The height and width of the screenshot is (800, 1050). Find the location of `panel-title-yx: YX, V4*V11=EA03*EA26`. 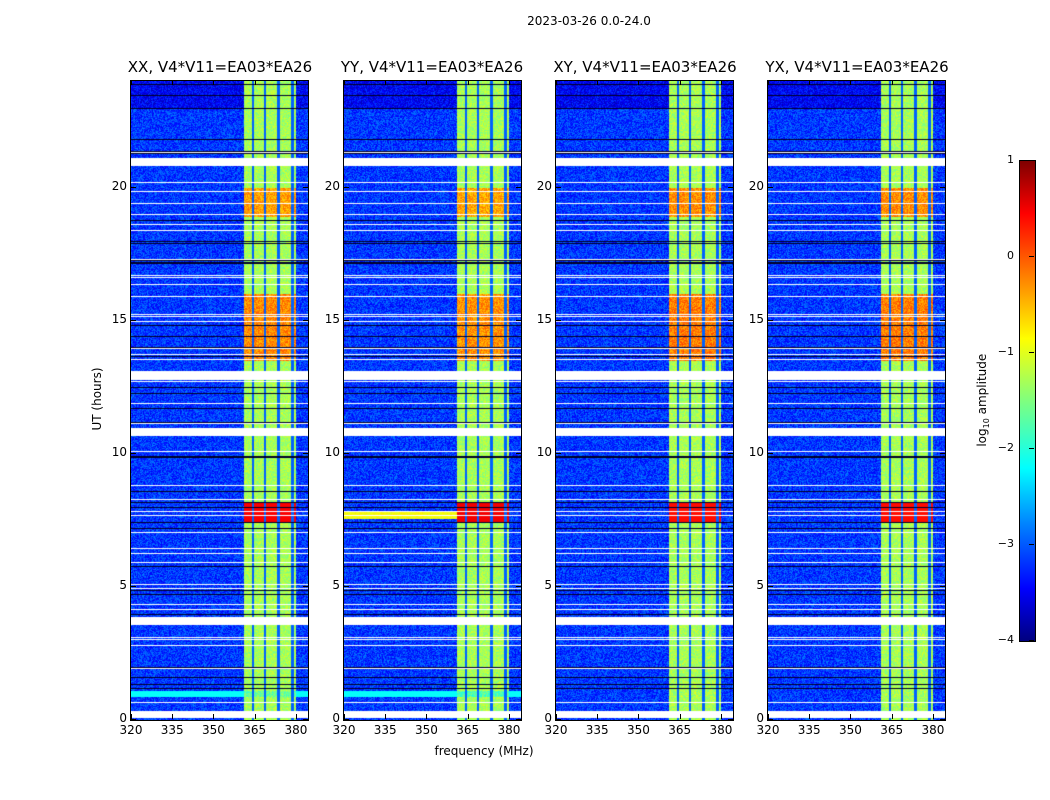

panel-title-yx: YX, V4*V11=EA03*EA26 is located at coordinates (857, 67).